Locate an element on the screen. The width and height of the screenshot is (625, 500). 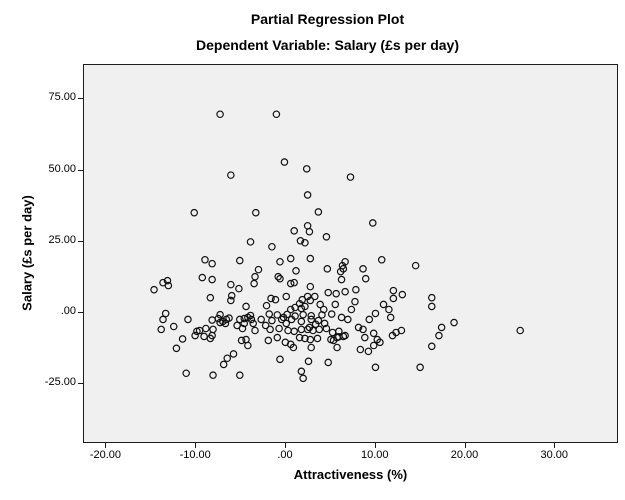
chart-subtitle: Dependent Variable: Salary (£s per day) is located at coordinates (327, 45).